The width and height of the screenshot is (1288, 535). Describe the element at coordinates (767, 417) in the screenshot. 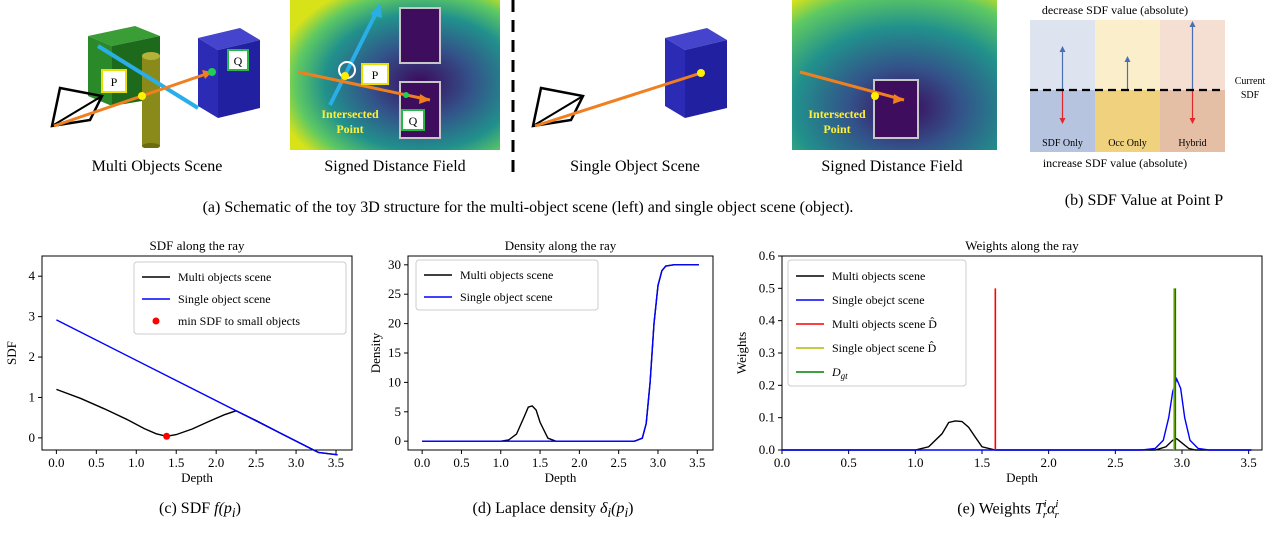

I see `y-tick-label: 0.1` at that location.